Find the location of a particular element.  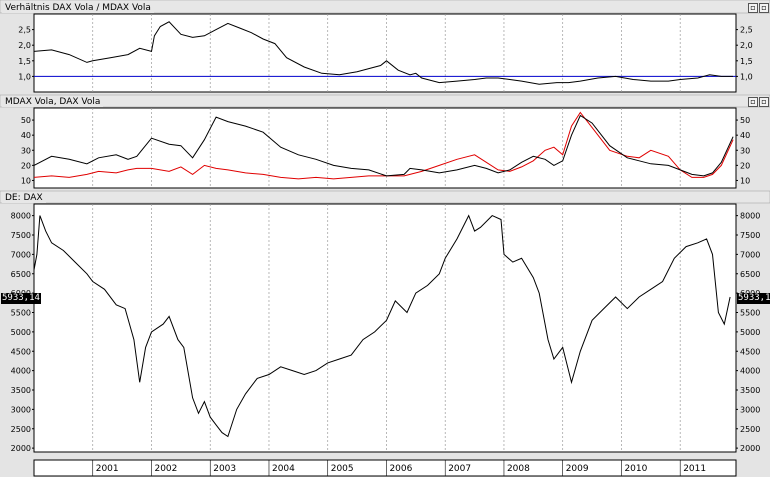

series-line-dax-vola is located at coordinates (383, 145).